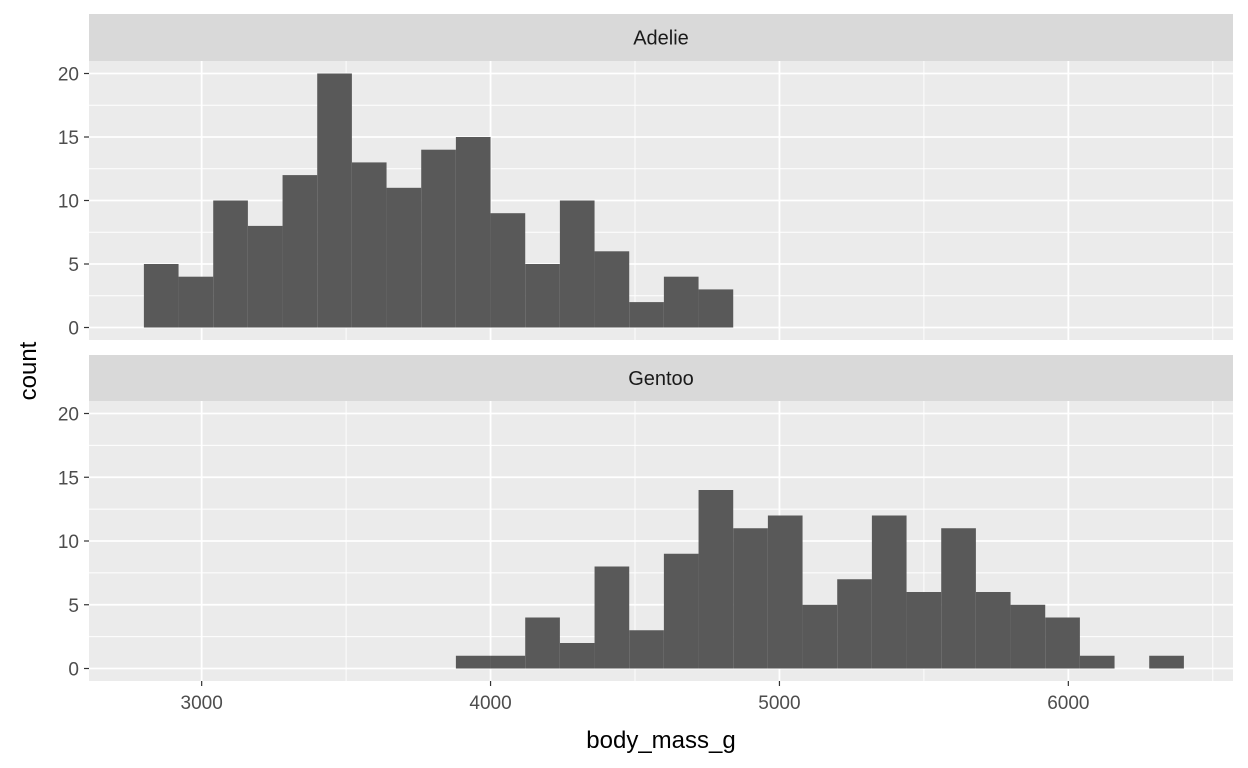 The width and height of the screenshot is (1248, 768). What do you see at coordinates (779, 703) in the screenshot?
I see `x-tick-label: 5000` at bounding box center [779, 703].